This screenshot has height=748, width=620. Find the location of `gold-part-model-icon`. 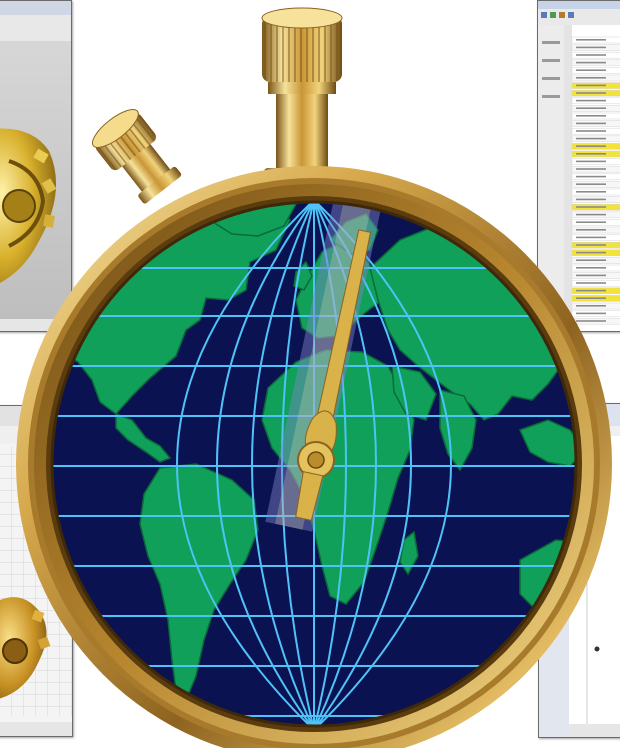

gold-part-model-icon is located at coordinates (25, 648).